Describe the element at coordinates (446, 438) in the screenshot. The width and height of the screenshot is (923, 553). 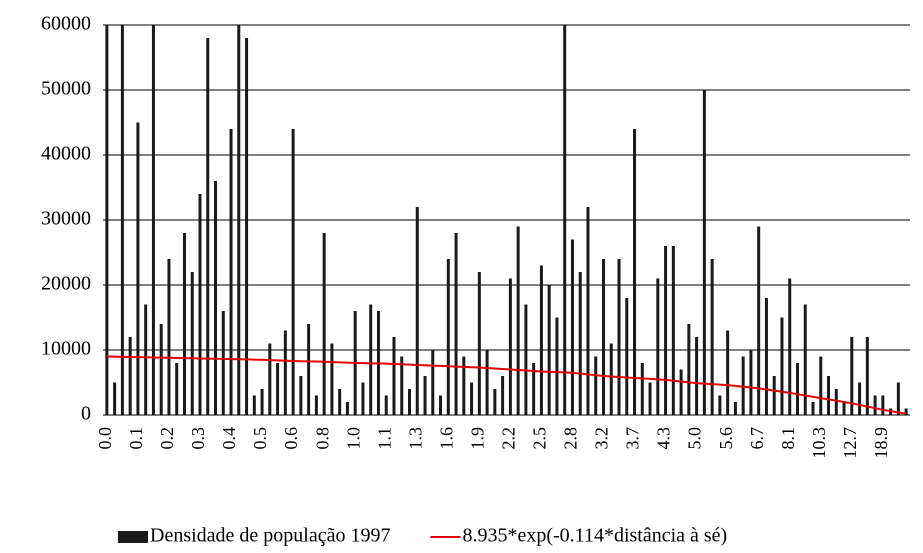
I see `x-tick-label: 1.6` at that location.